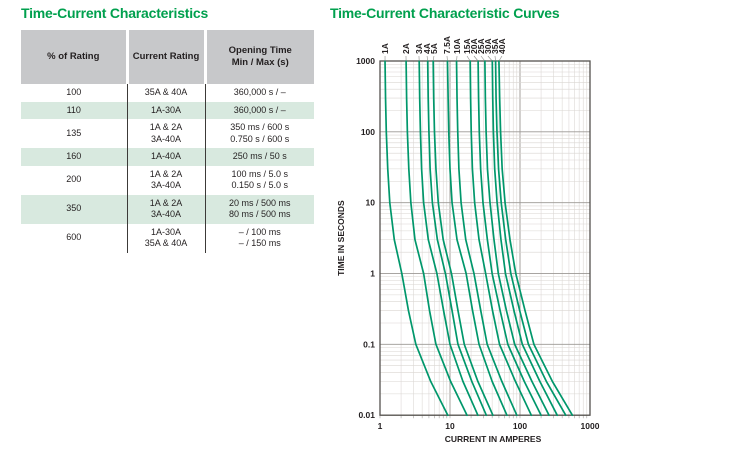 The height and width of the screenshot is (473, 745). What do you see at coordinates (488, 46) in the screenshot?
I see `curve-label-30A: 30A` at bounding box center [488, 46].